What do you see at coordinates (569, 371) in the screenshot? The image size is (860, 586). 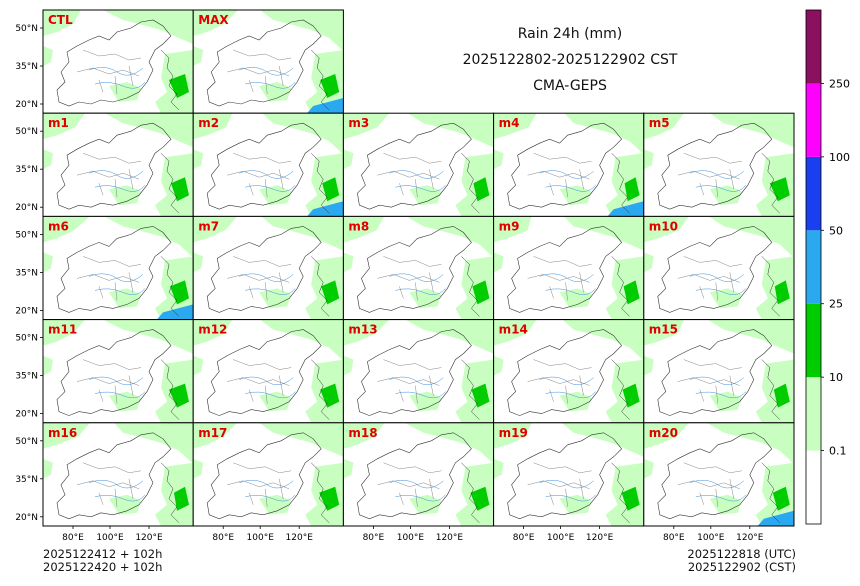 I see `panel-m14: m14` at bounding box center [569, 371].